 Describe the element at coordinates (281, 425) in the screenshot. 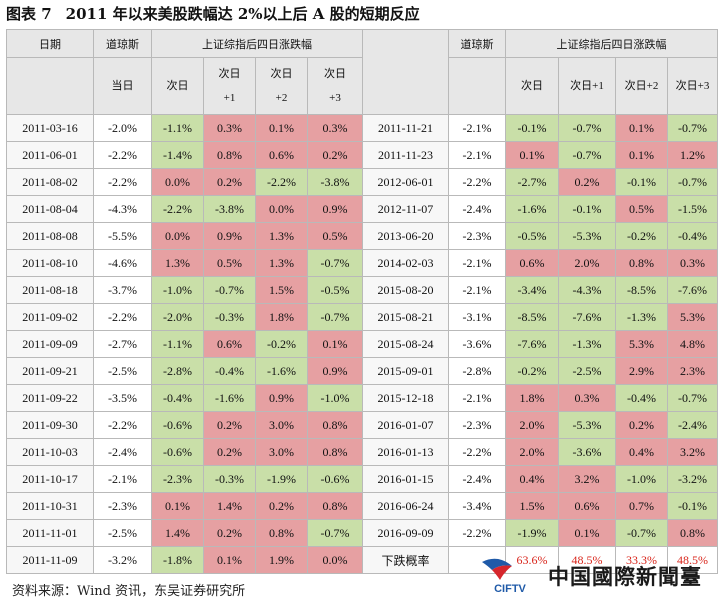

I see `left-value-cell: 3.0%` at that location.